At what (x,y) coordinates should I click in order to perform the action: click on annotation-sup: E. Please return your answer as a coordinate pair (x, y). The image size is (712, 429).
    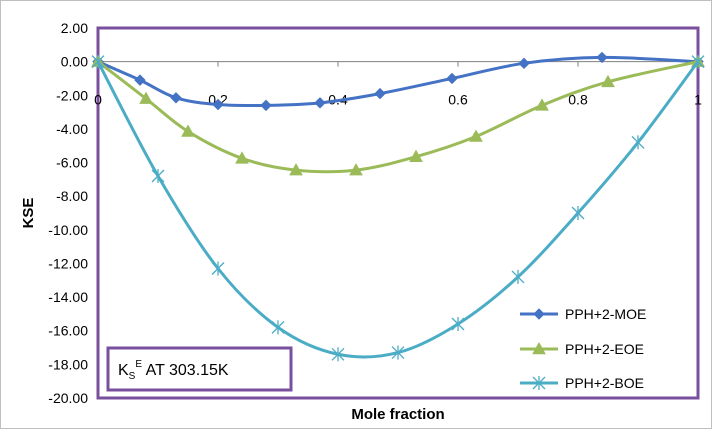
    Looking at the image, I should click on (138, 364).